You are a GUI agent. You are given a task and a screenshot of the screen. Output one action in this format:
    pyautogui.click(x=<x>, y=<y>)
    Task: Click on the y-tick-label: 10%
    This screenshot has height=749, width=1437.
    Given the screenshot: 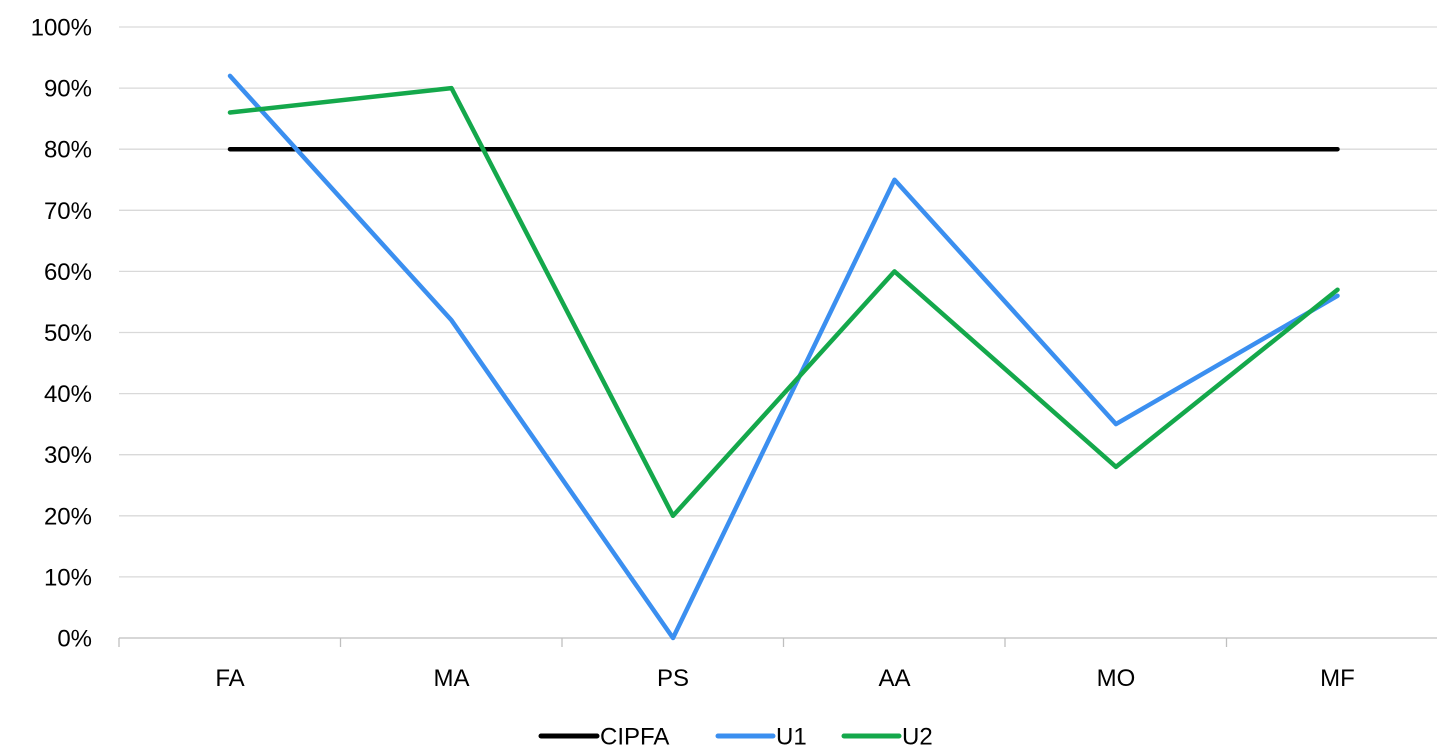 What is the action you would take?
    pyautogui.click(x=68, y=577)
    